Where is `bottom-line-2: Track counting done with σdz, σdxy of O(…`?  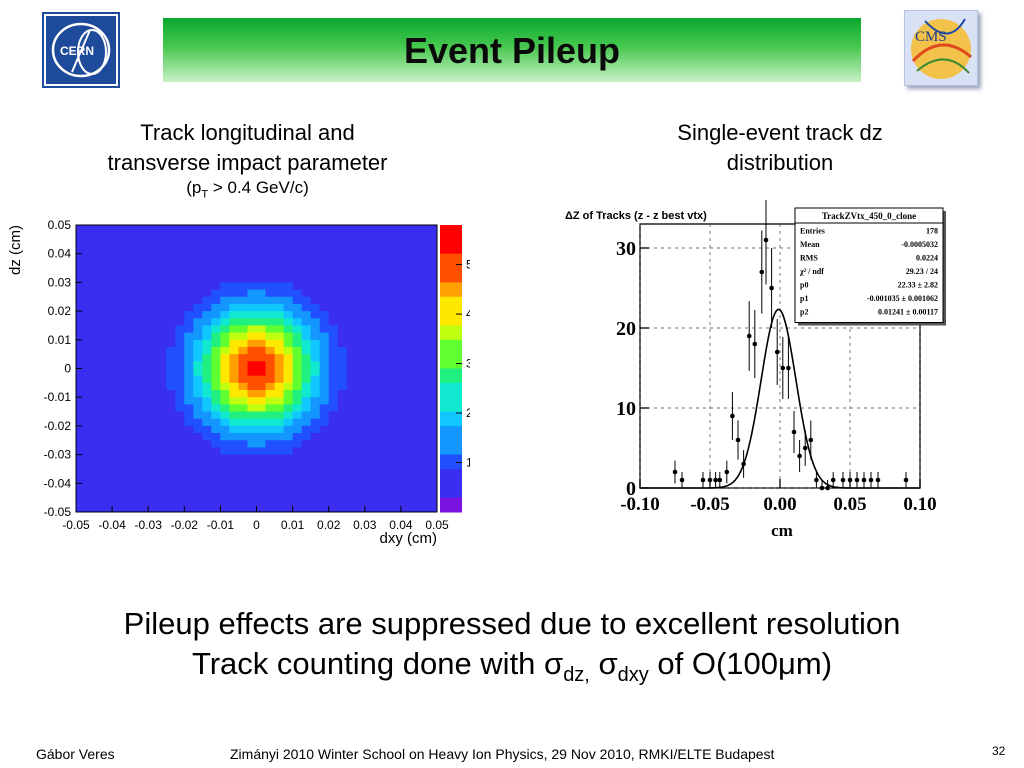 bottom-line-2: Track counting done with σdz, σdxy of O(… is located at coordinates (512, 666).